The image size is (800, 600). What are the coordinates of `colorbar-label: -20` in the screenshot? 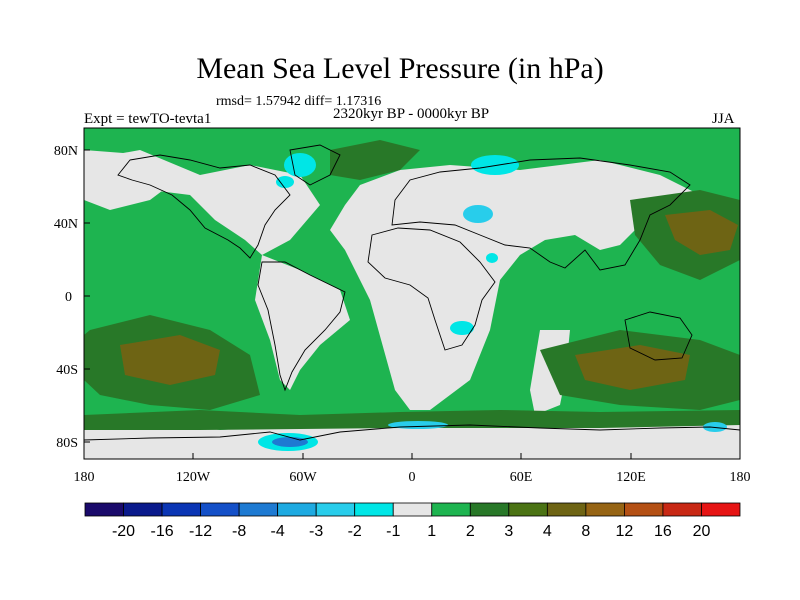 It's located at (123, 531).